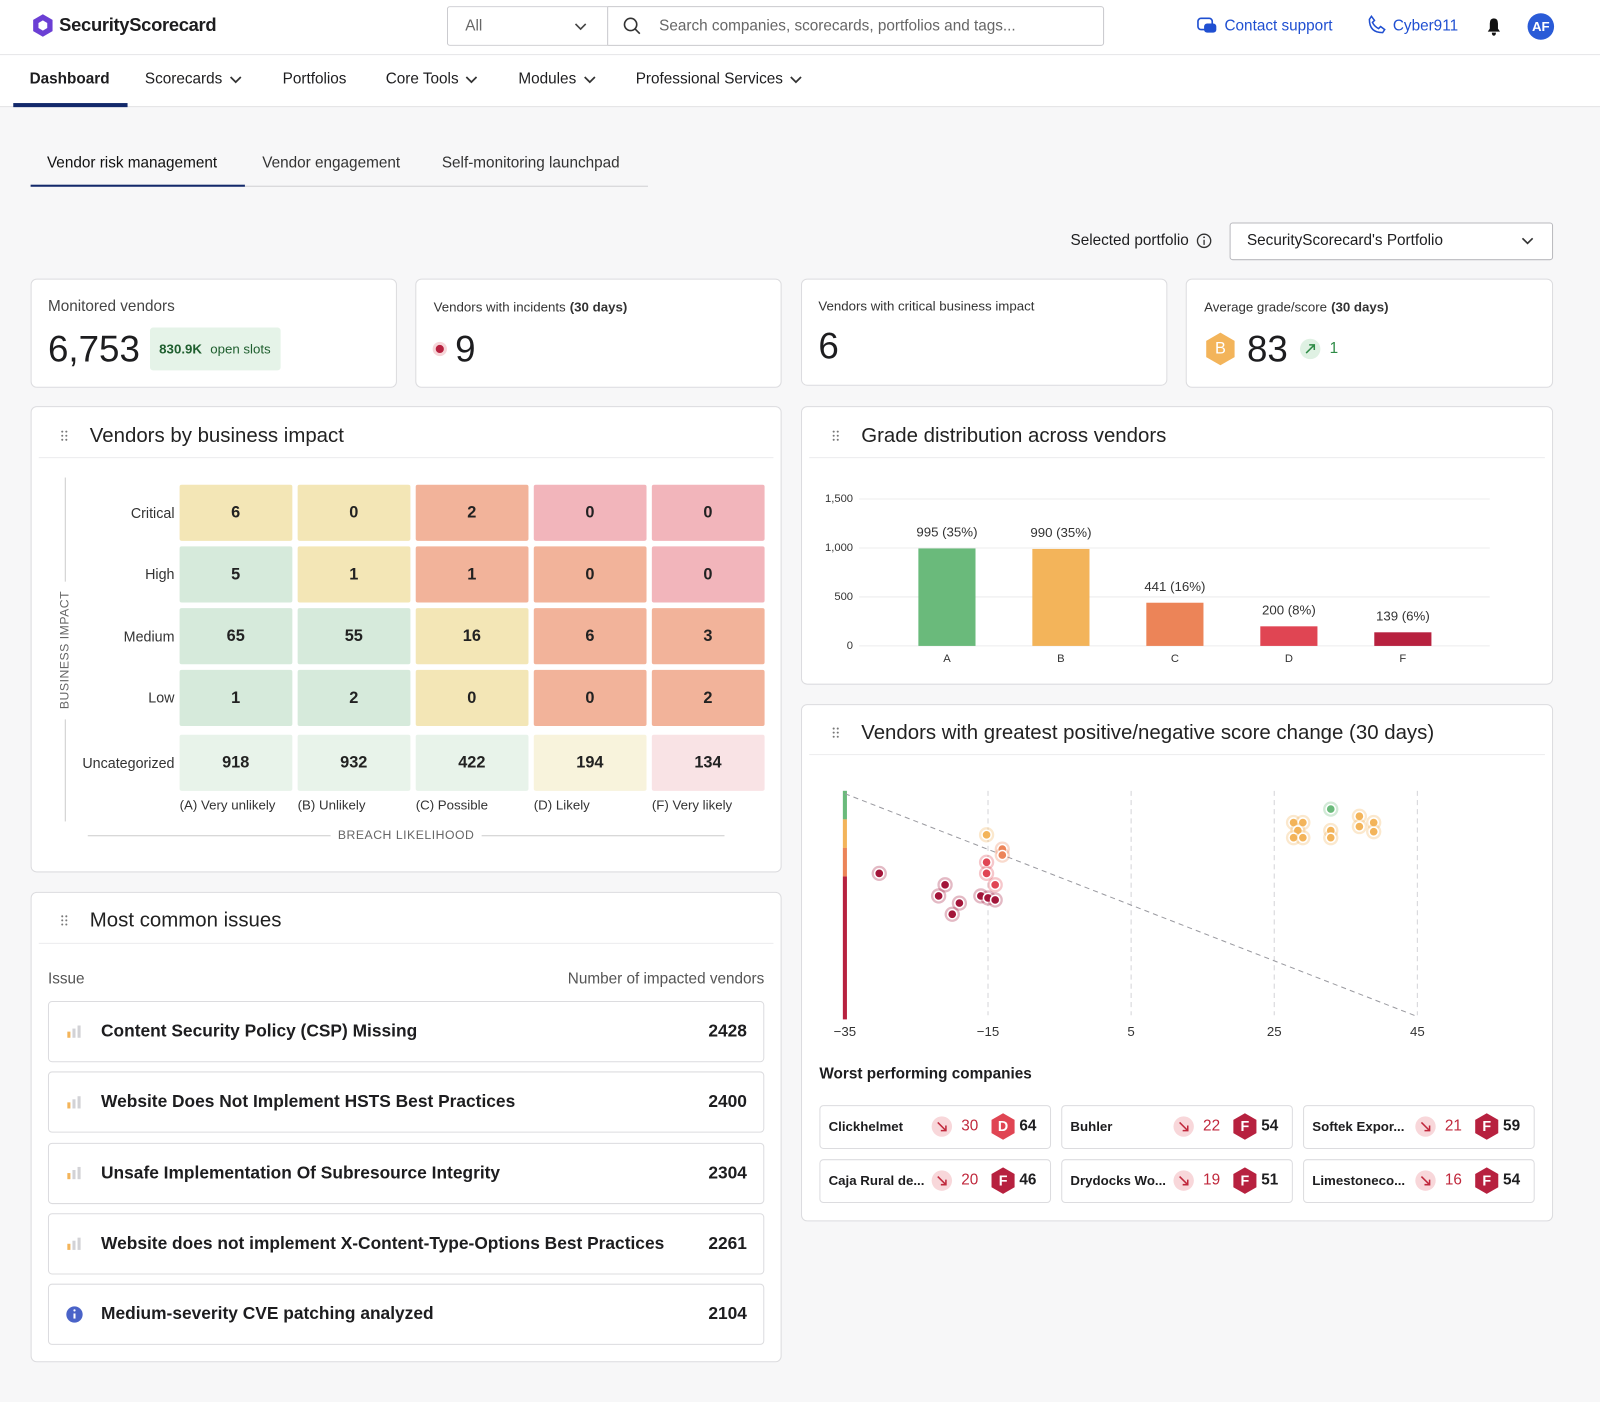  Describe the element at coordinates (70, 105) in the screenshot. I see `nav-active-underline` at that location.